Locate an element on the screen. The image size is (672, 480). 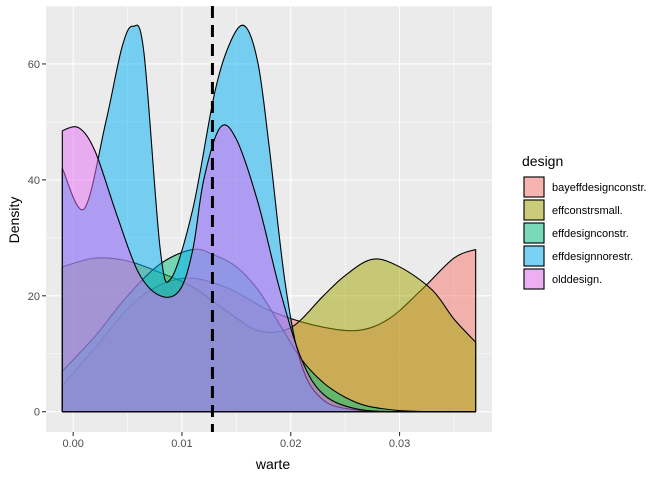
y-tick-label: 0 is located at coordinates (37, 413).